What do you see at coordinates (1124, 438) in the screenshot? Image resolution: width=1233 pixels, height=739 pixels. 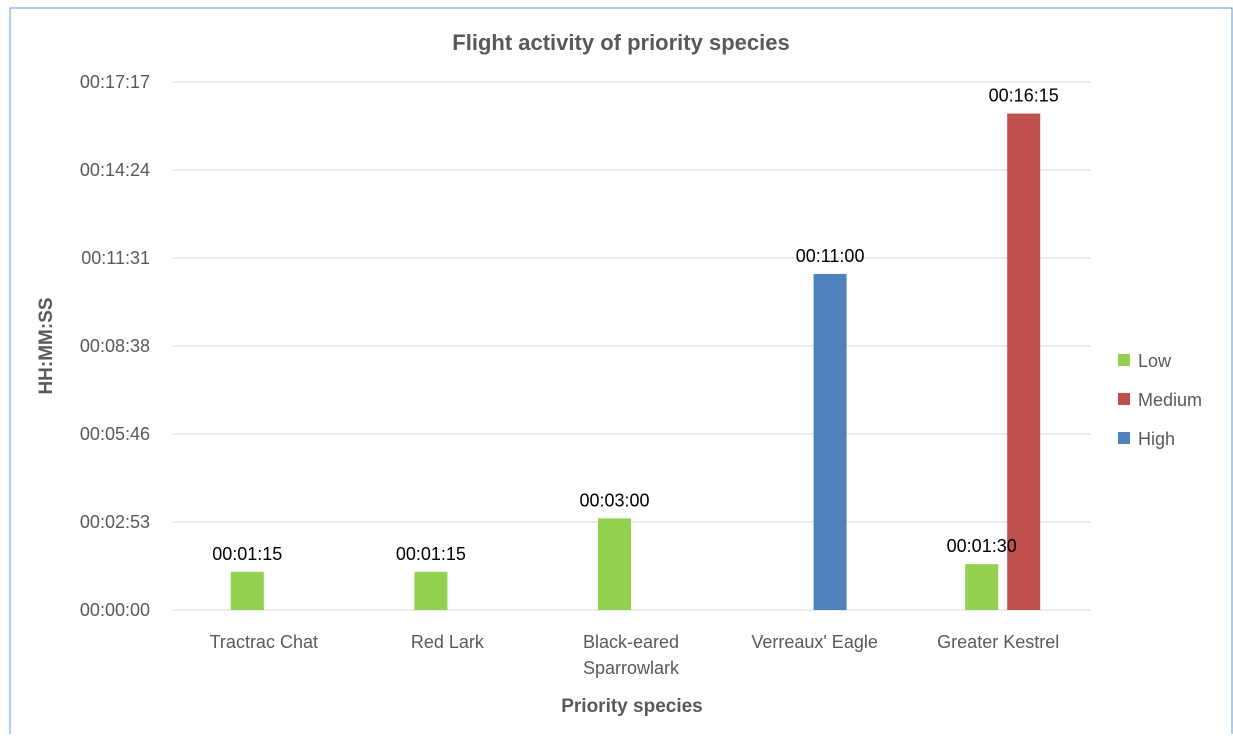 I see `legend-swatch-high` at bounding box center [1124, 438].